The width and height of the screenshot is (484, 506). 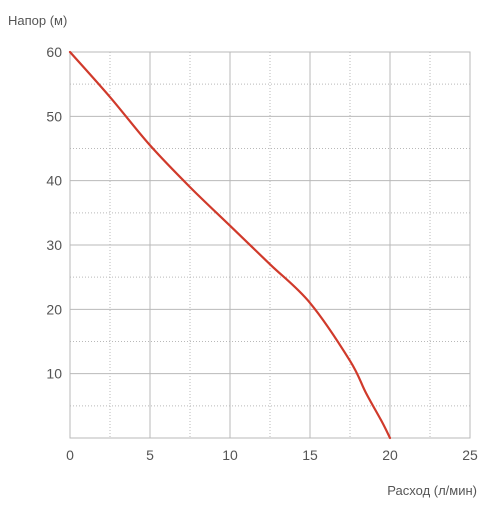 I want to click on y-tick-labels: 10 20 30 40 50 60, so click(x=54, y=213).